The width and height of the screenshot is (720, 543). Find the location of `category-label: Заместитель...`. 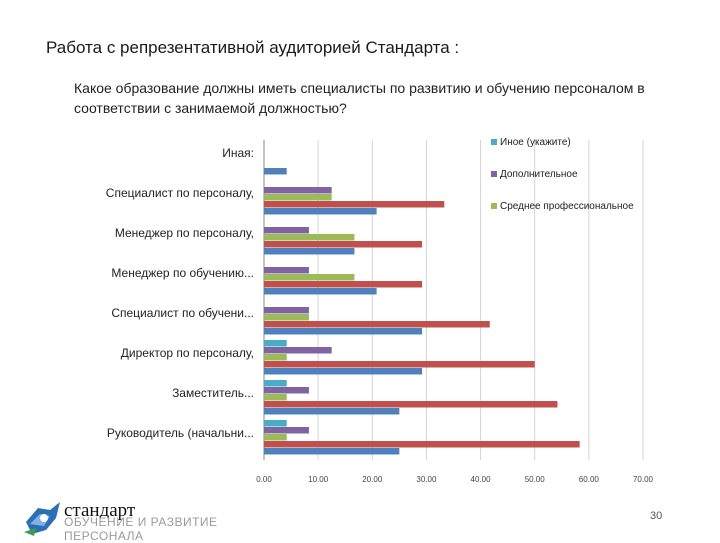

category-label: Заместитель... is located at coordinates (213, 393).